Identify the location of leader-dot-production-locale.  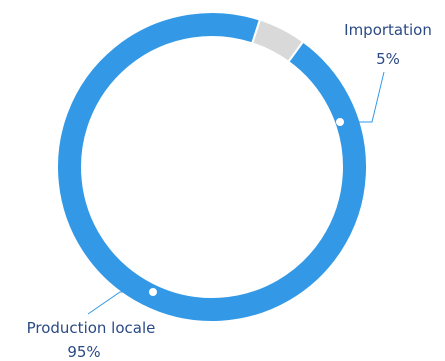
(153, 292).